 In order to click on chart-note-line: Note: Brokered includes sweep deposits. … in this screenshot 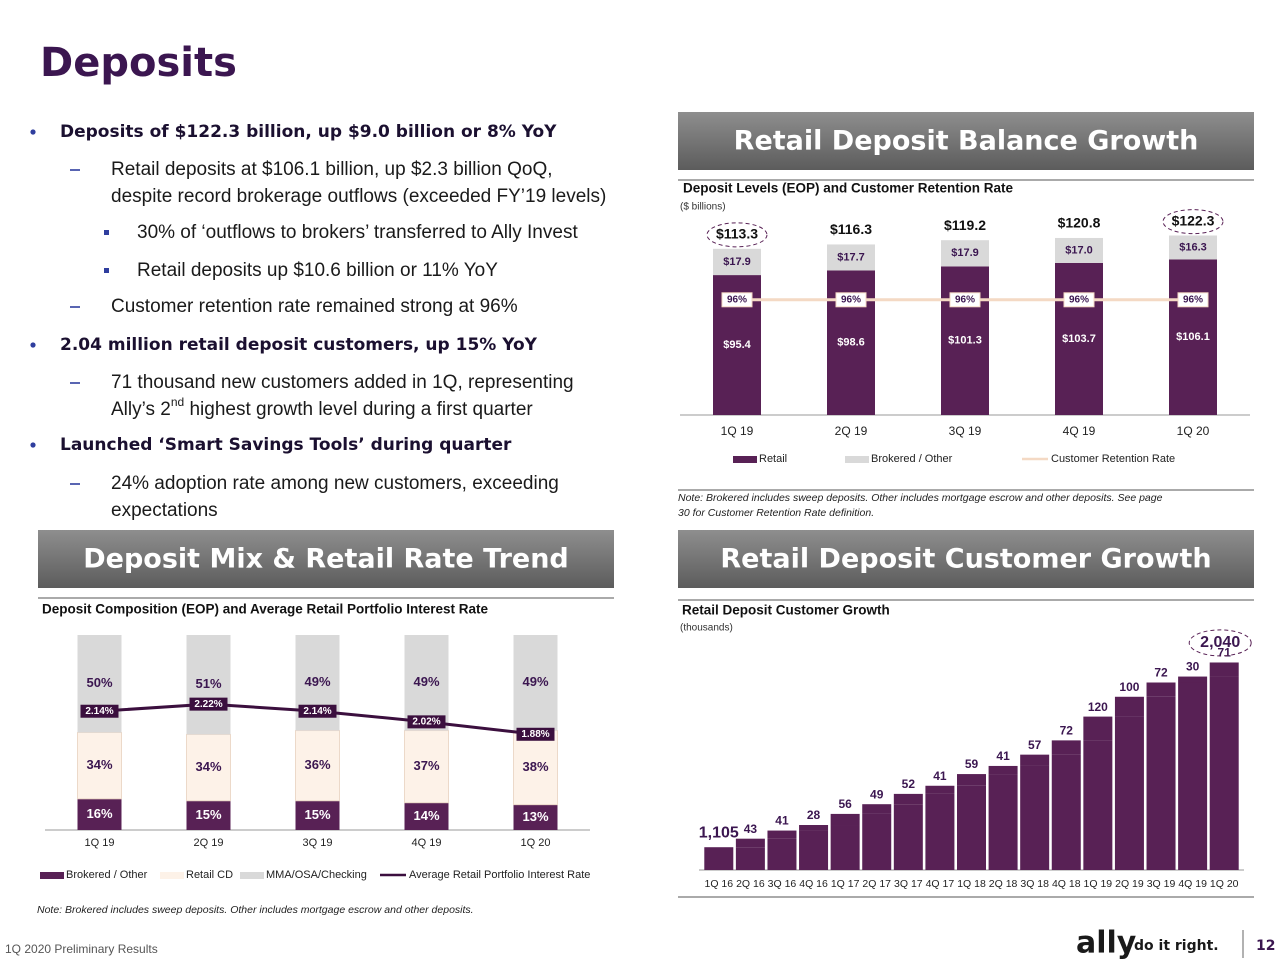, I will do `click(921, 498)`.